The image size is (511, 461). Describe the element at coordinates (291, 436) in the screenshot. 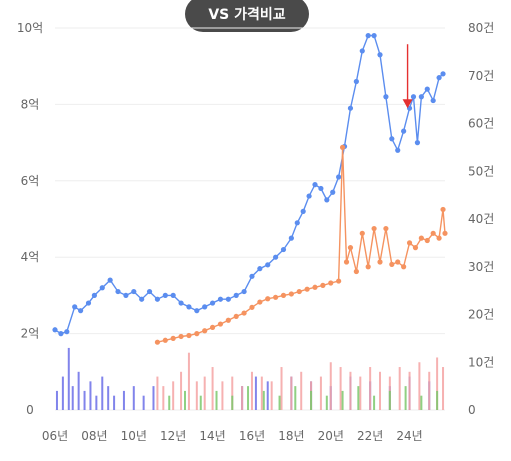

I see `x-tick-label: 18년` at that location.